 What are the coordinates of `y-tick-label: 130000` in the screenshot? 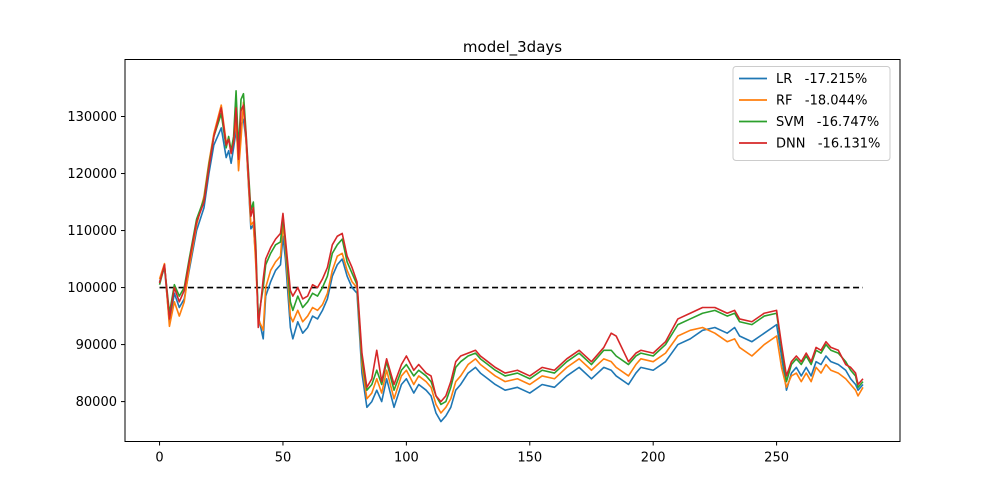 It's located at (92, 117).